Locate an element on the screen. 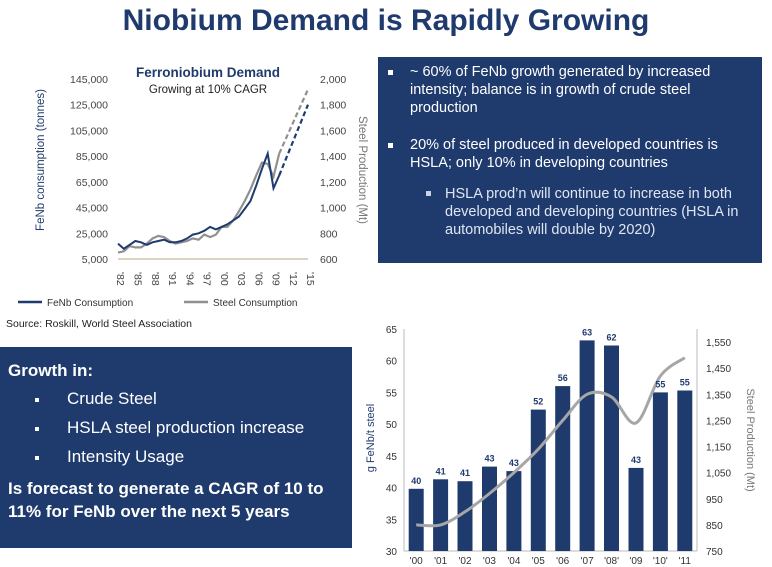 The height and width of the screenshot is (567, 772). chart2-y2-tick-label: 1,250 is located at coordinates (718, 421).